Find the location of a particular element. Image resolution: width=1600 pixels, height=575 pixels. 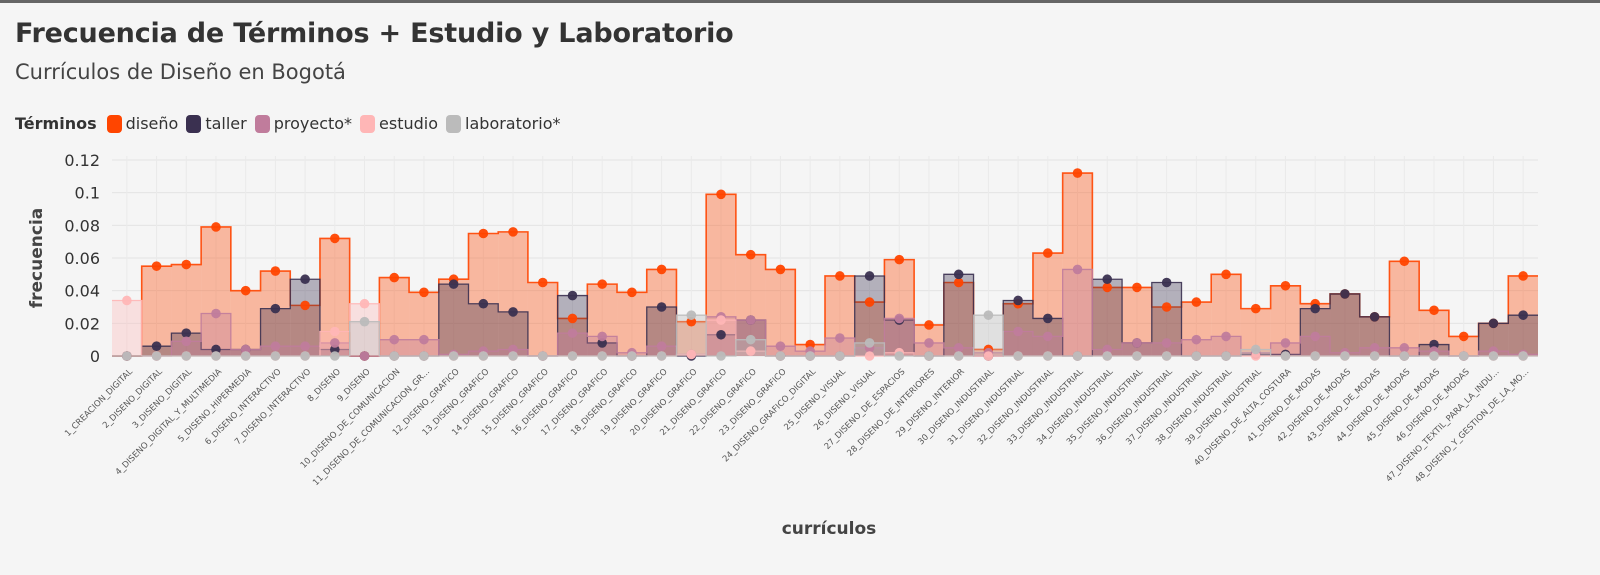

legend-item-diseno: diseño is located at coordinates (142, 123).